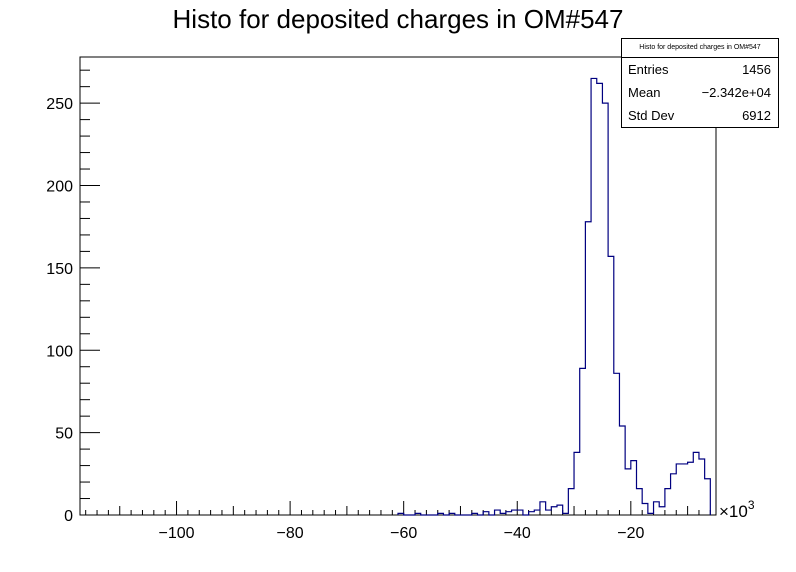 The height and width of the screenshot is (572, 796). I want to click on y-tick-label: 100, so click(59, 351).